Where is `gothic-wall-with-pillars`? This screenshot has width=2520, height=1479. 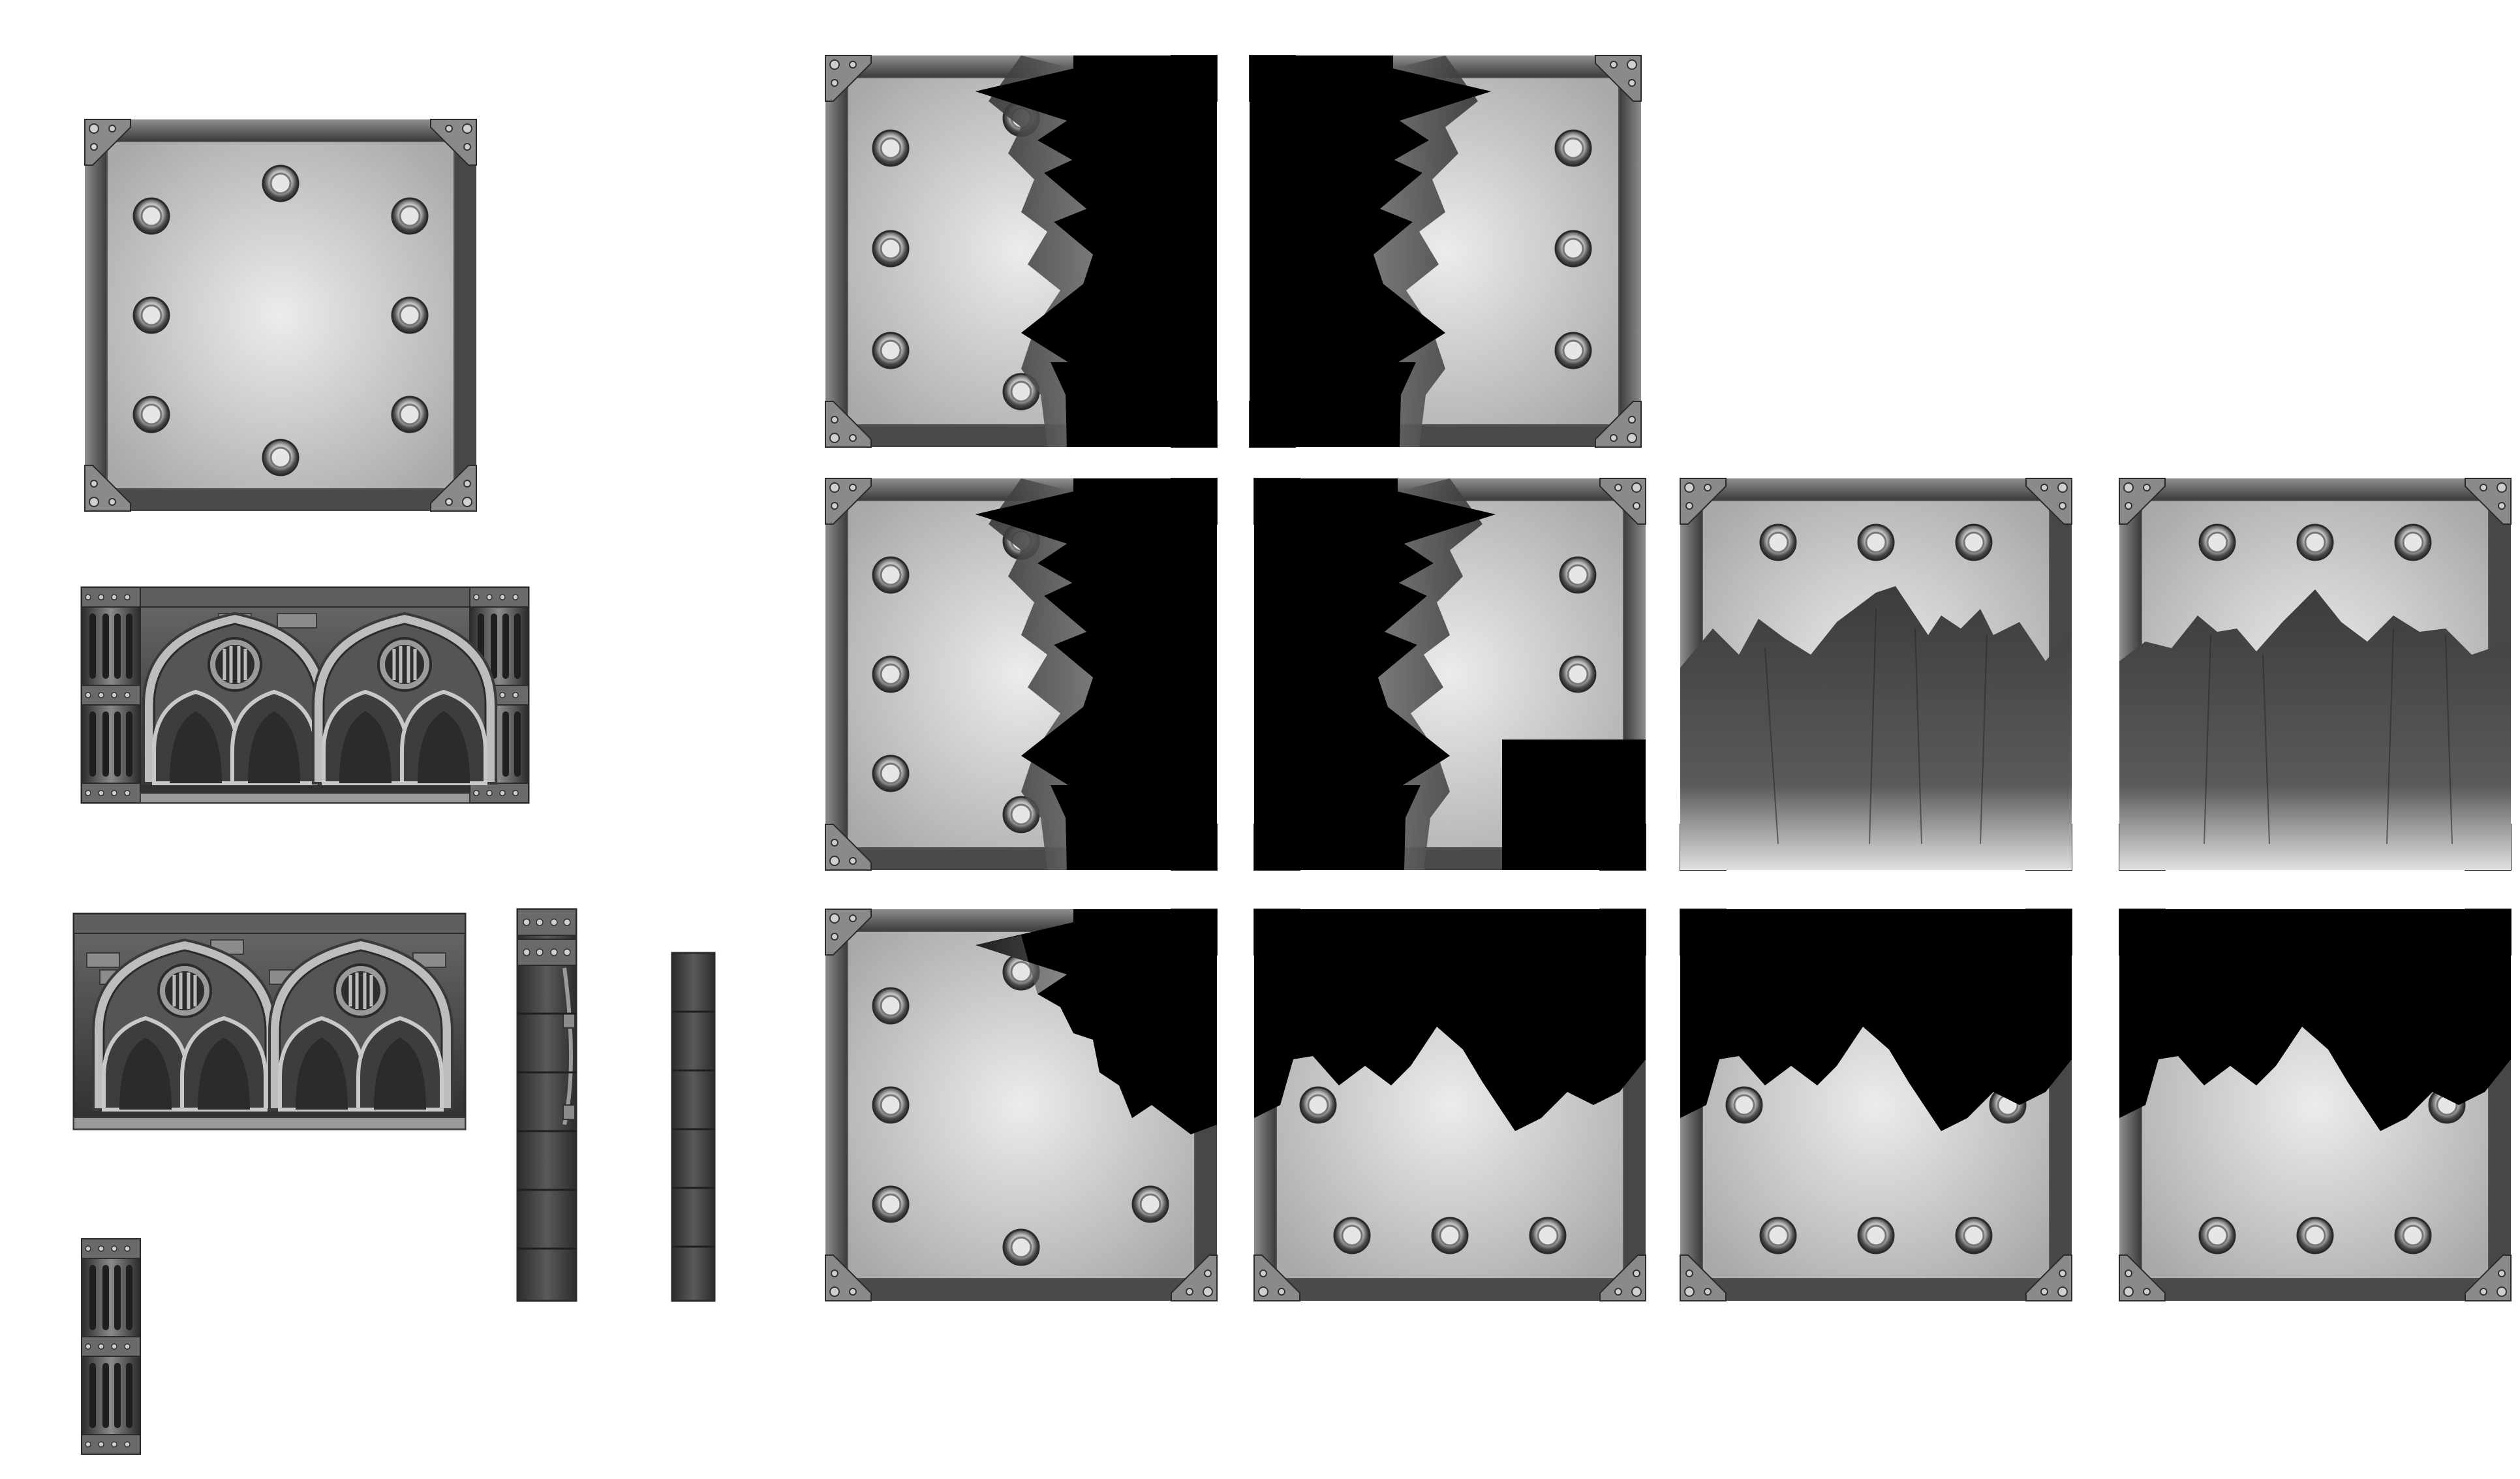 gothic-wall-with-pillars is located at coordinates (305, 695).